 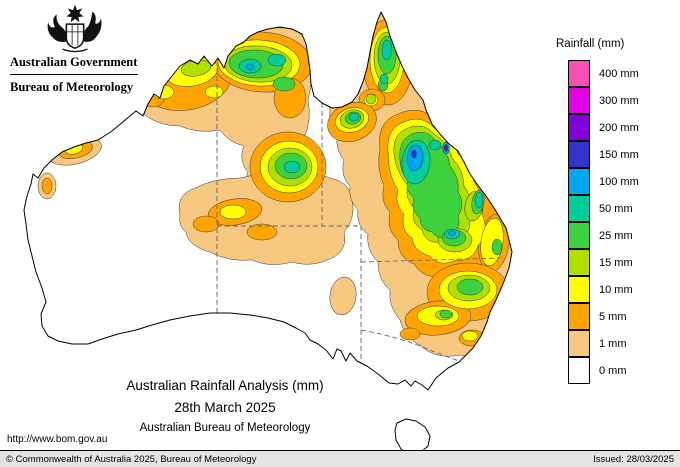 What do you see at coordinates (616, 289) in the screenshot?
I see `legend-label: 10 mm` at bounding box center [616, 289].